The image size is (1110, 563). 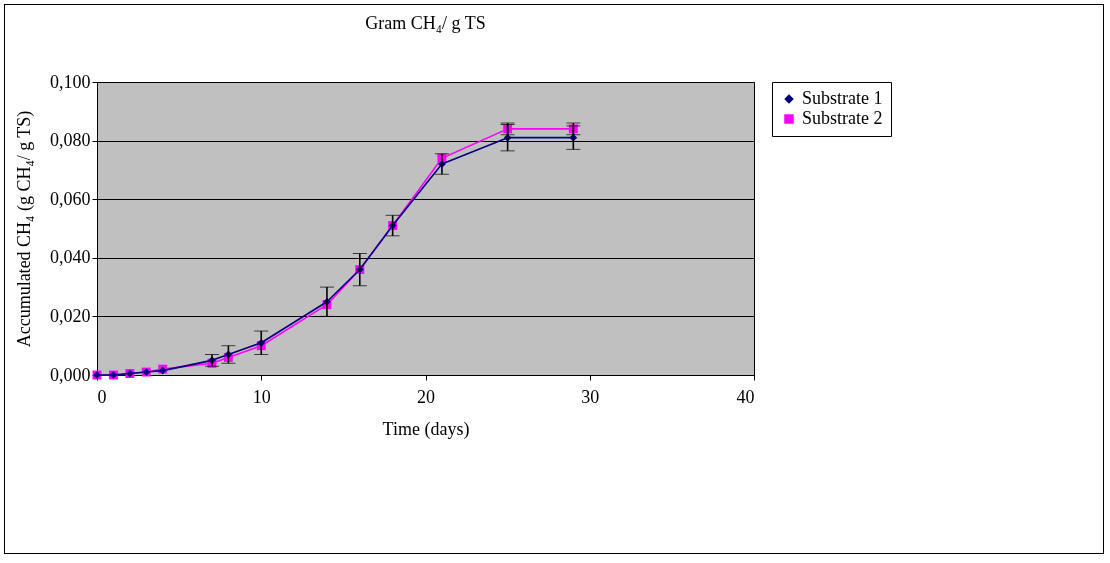 What do you see at coordinates (745, 396) in the screenshot?
I see `x-tick-label: 40` at bounding box center [745, 396].